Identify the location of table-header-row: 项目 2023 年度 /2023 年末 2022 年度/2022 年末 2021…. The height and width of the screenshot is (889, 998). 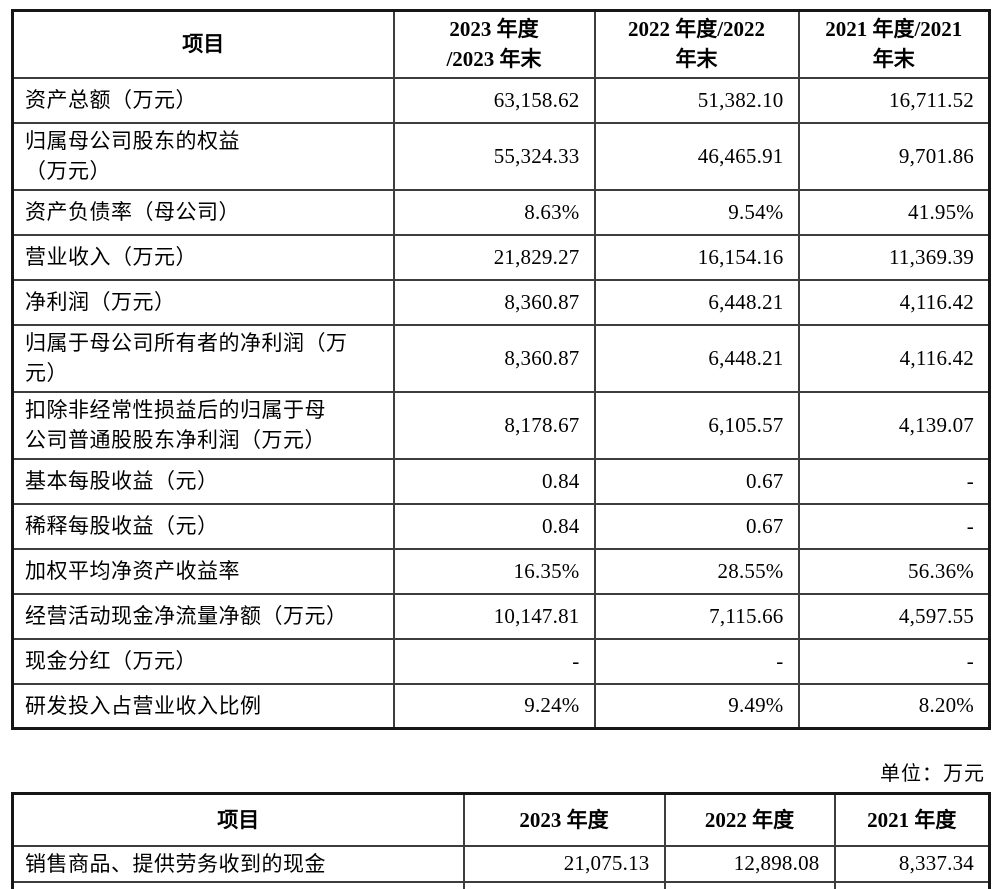
(501, 44).